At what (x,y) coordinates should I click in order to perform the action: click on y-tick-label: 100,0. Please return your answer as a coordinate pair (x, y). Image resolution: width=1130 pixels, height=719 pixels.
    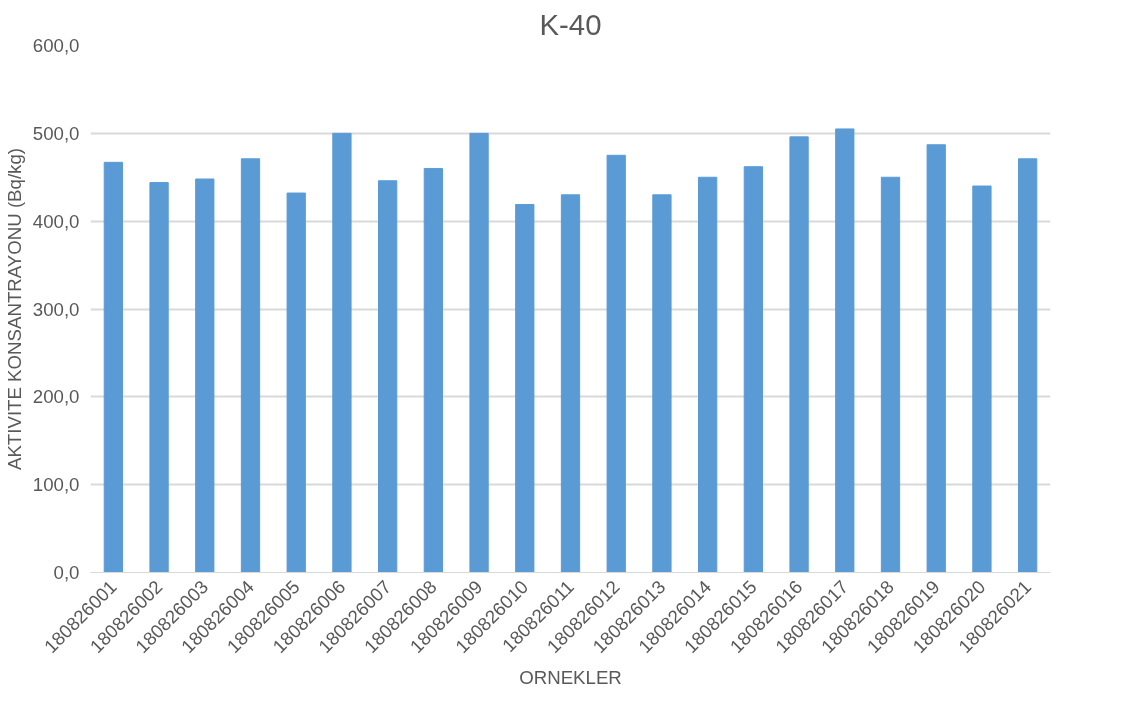
    Looking at the image, I should click on (56, 485).